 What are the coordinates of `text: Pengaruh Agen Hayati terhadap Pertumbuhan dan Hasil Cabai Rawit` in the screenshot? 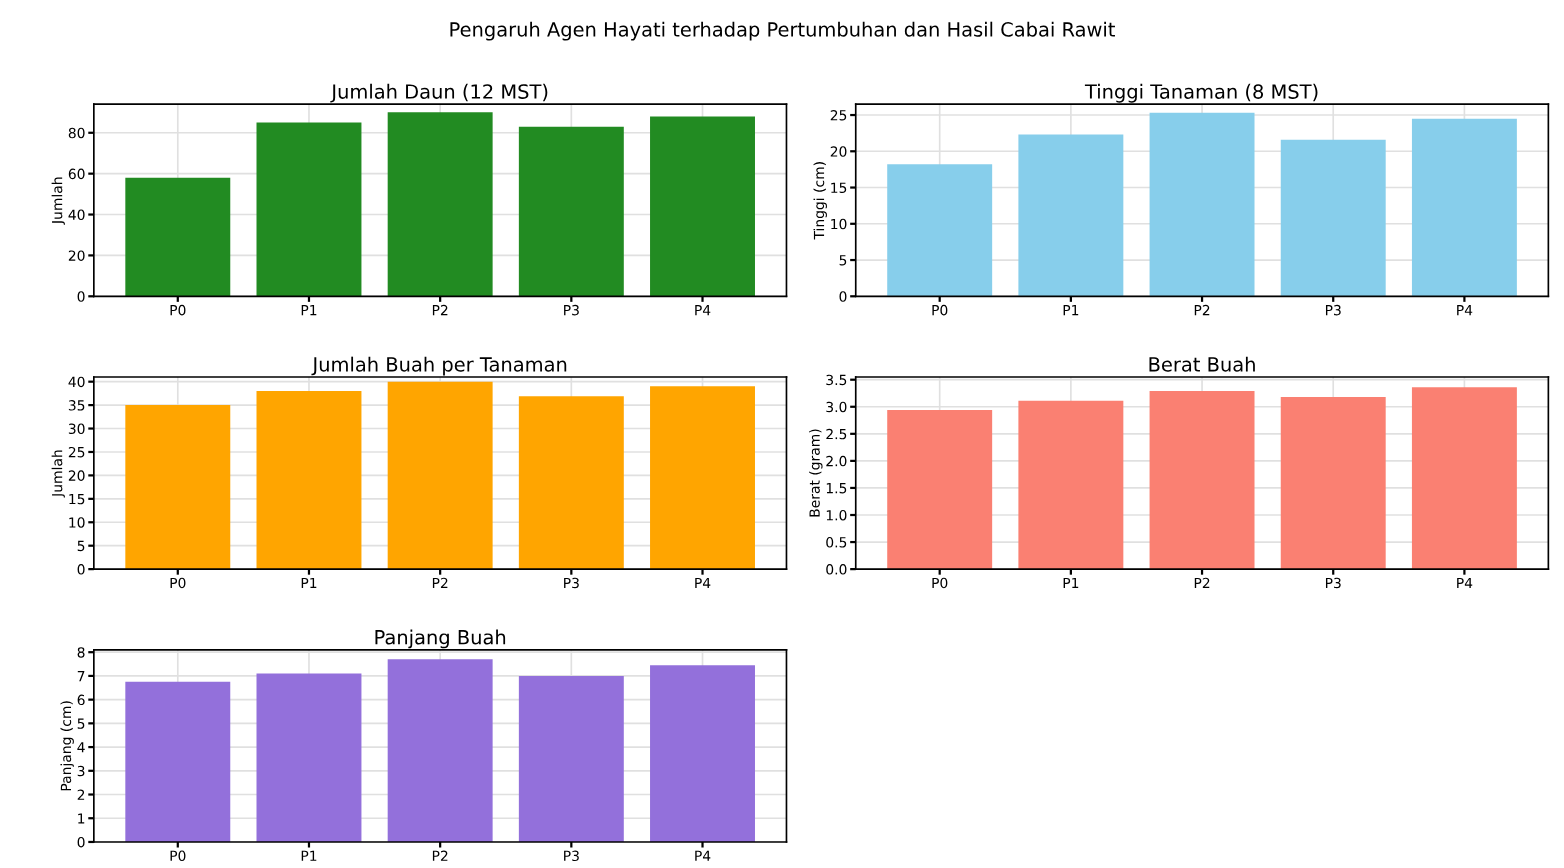 It's located at (782, 31).